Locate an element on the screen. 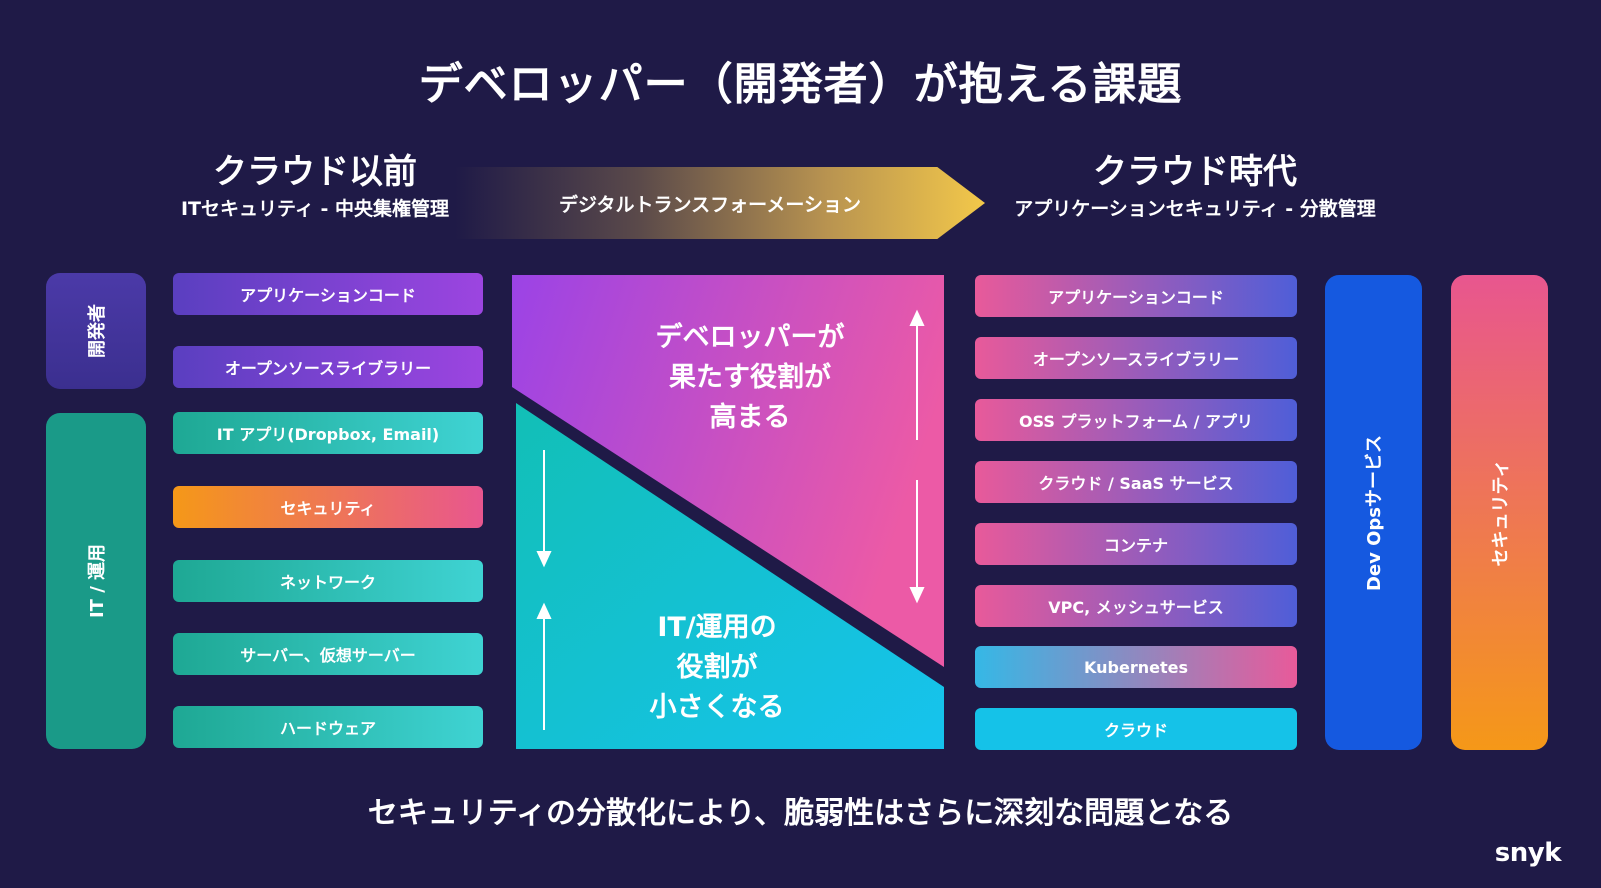  developer-role-triangle is located at coordinates (728, 471).